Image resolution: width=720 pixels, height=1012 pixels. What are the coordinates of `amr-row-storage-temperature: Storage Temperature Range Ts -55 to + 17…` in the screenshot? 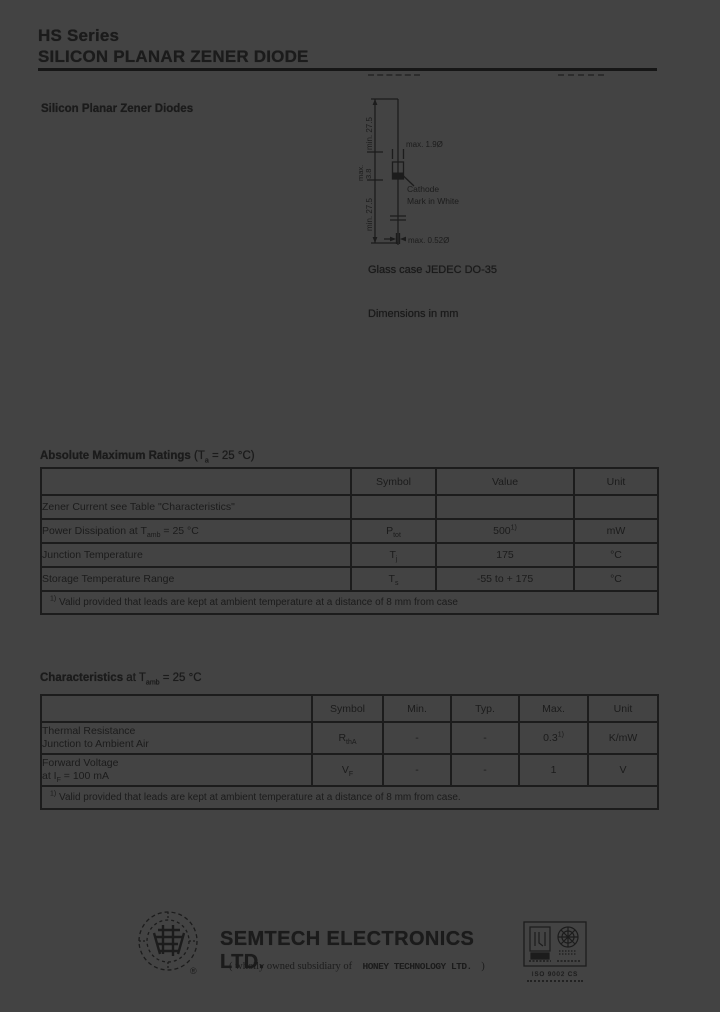 It's located at (349, 579).